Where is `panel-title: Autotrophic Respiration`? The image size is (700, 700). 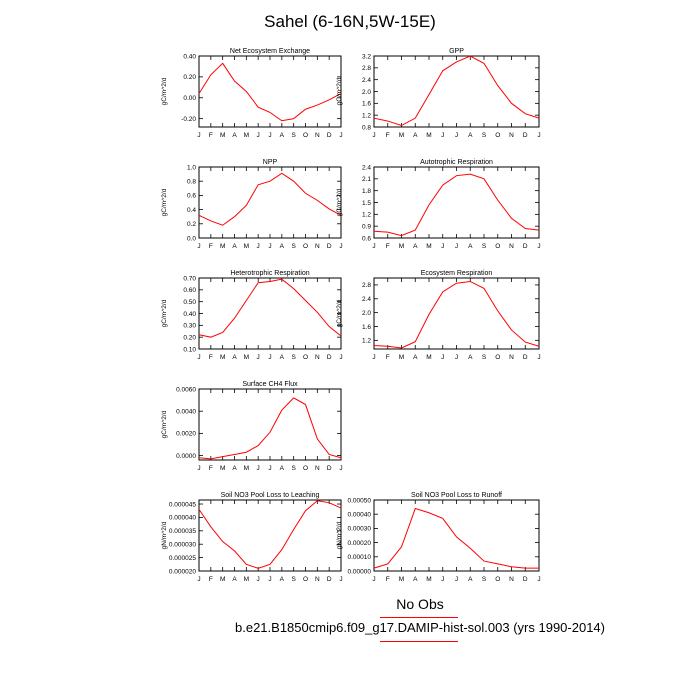
panel-title: Autotrophic Respiration is located at coordinates (456, 162).